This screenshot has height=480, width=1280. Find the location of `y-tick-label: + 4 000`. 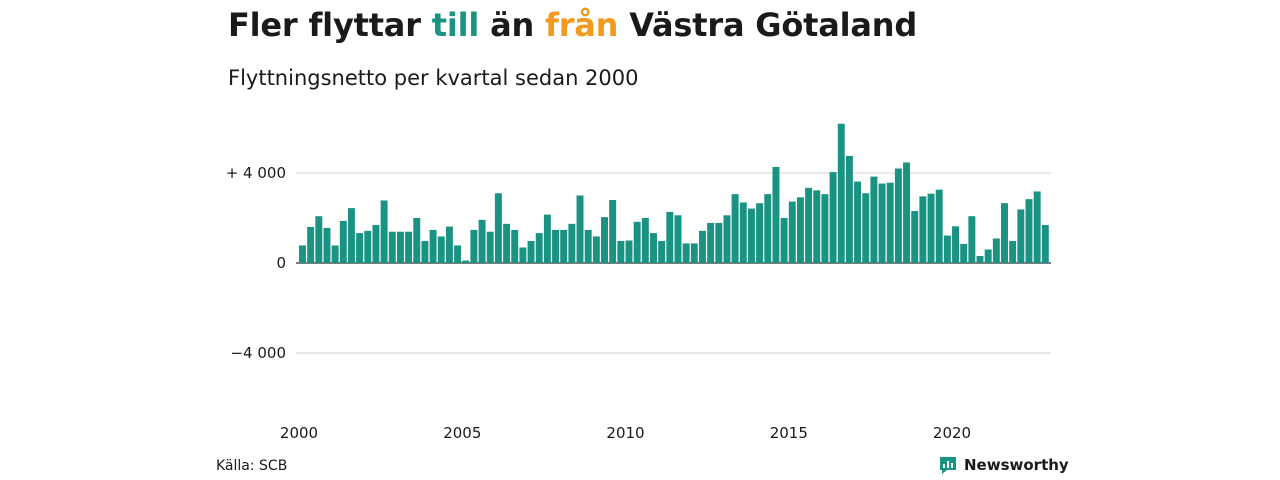

y-tick-label: + 4 000 is located at coordinates (256, 173).